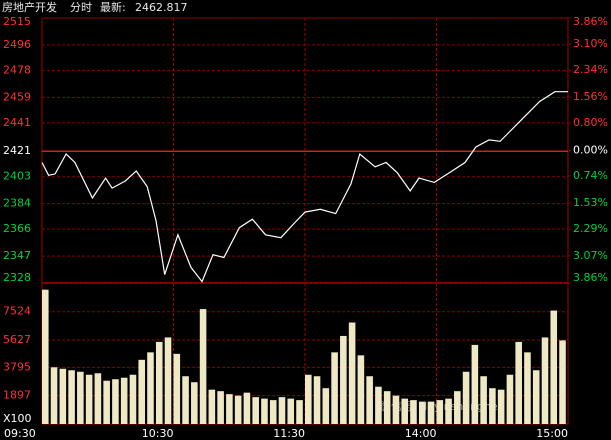 Image resolution: width=611 pixels, height=440 pixels. I want to click on x-tick-label: 15:00, so click(552, 433).